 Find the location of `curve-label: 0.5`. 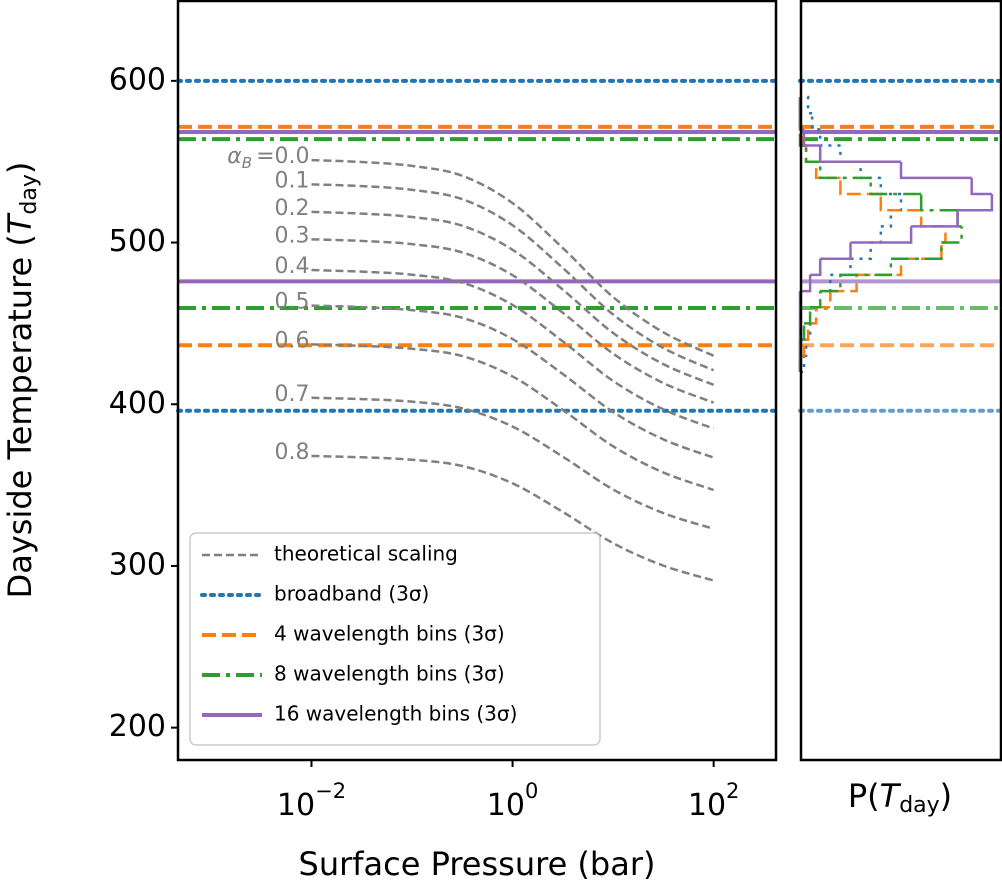

curve-label: 0.5 is located at coordinates (292, 302).